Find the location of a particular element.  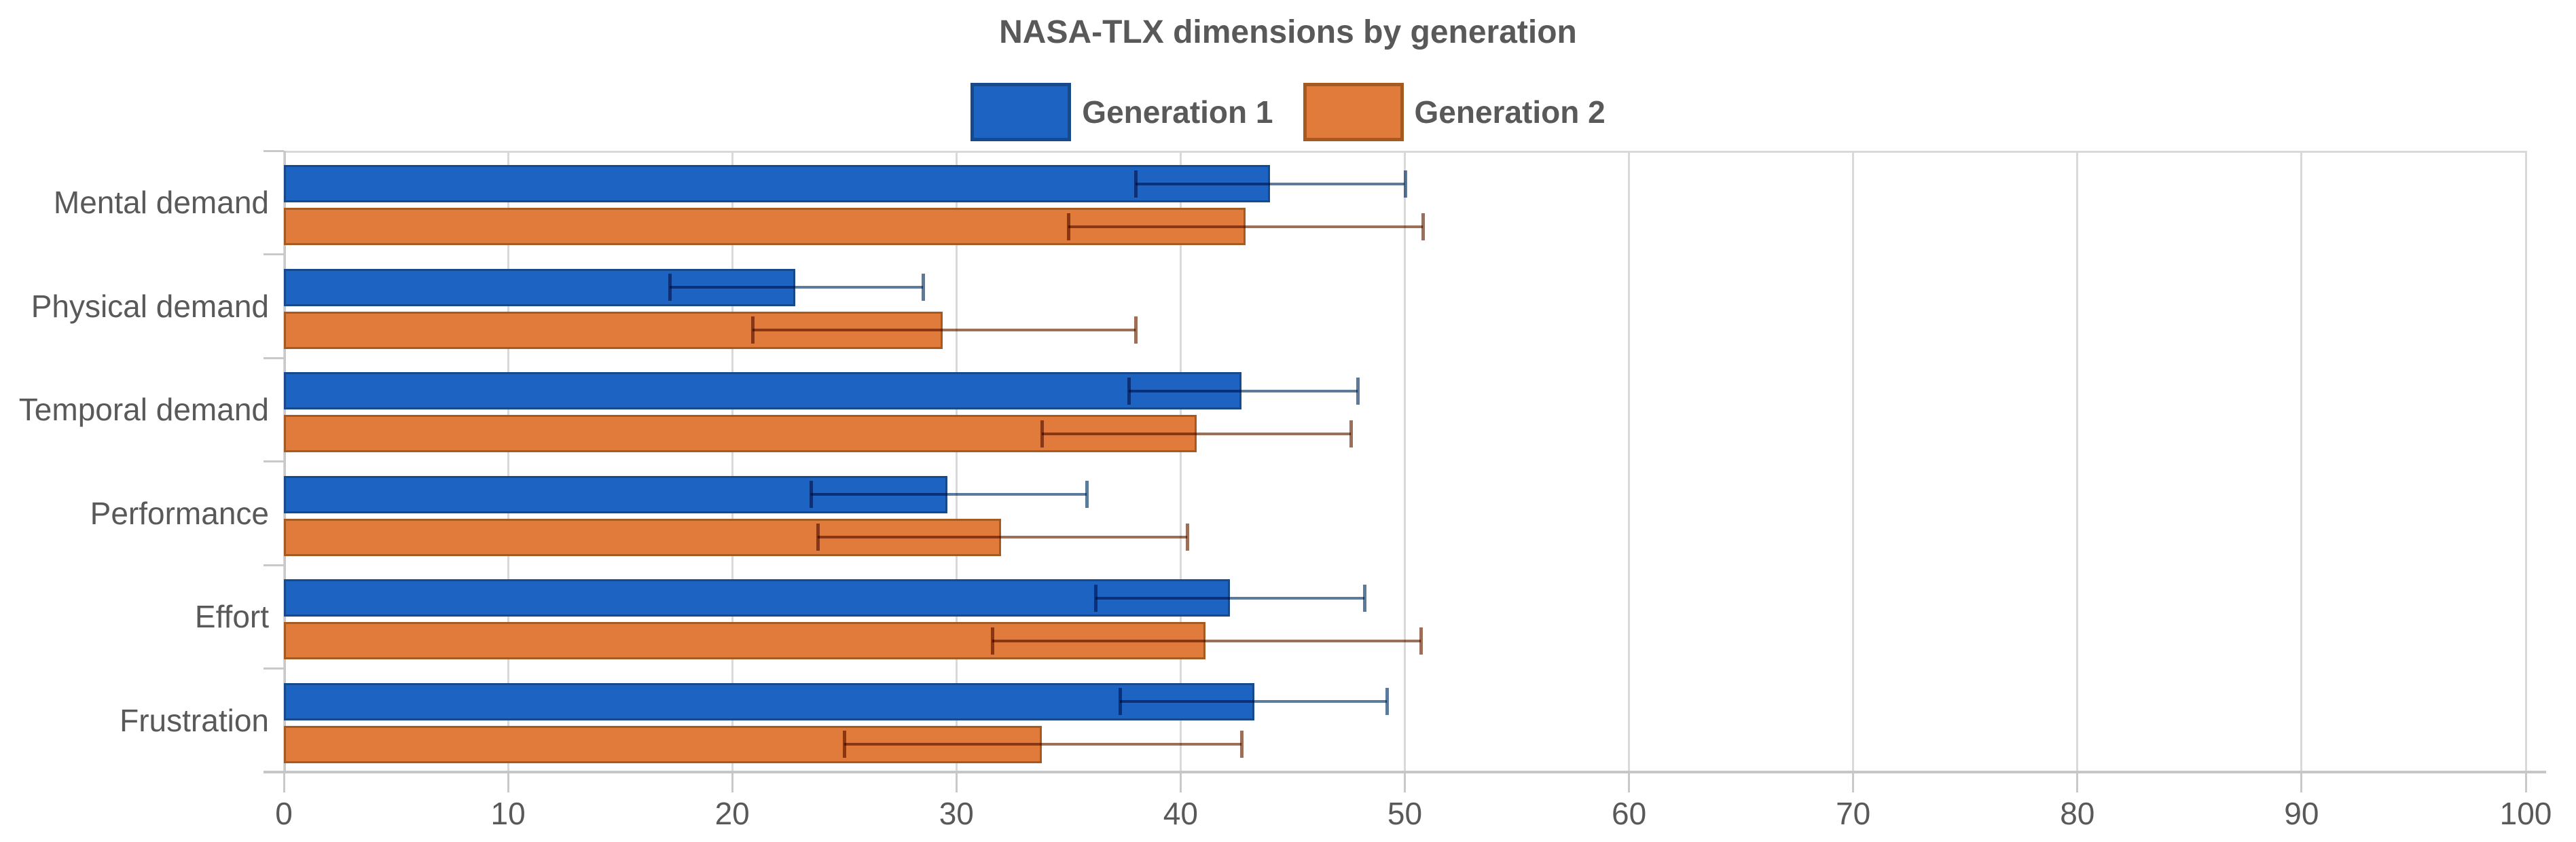

x-tick-label: 70 is located at coordinates (1853, 814).